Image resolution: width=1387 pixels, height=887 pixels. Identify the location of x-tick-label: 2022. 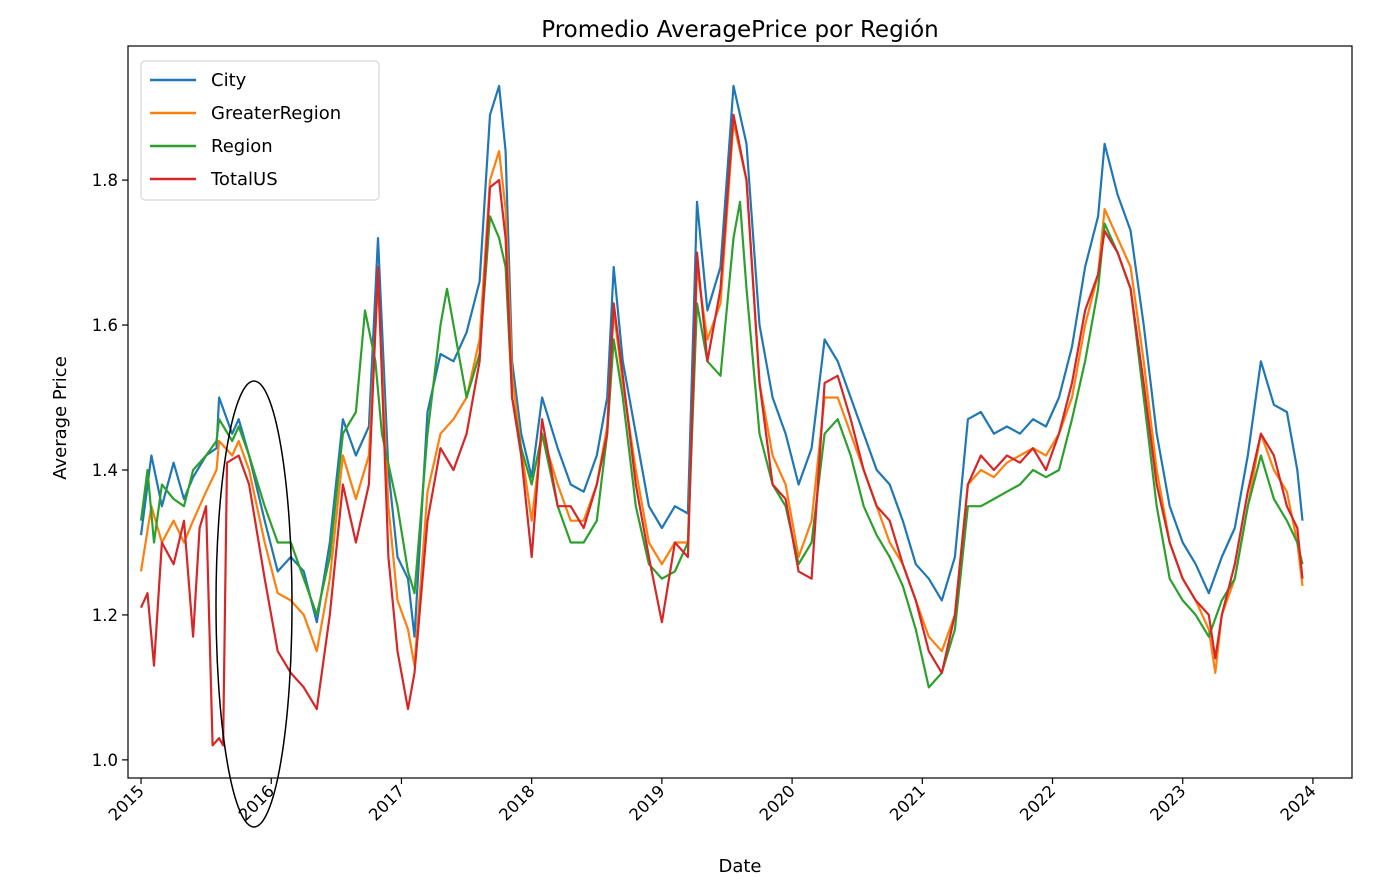
(1037, 802).